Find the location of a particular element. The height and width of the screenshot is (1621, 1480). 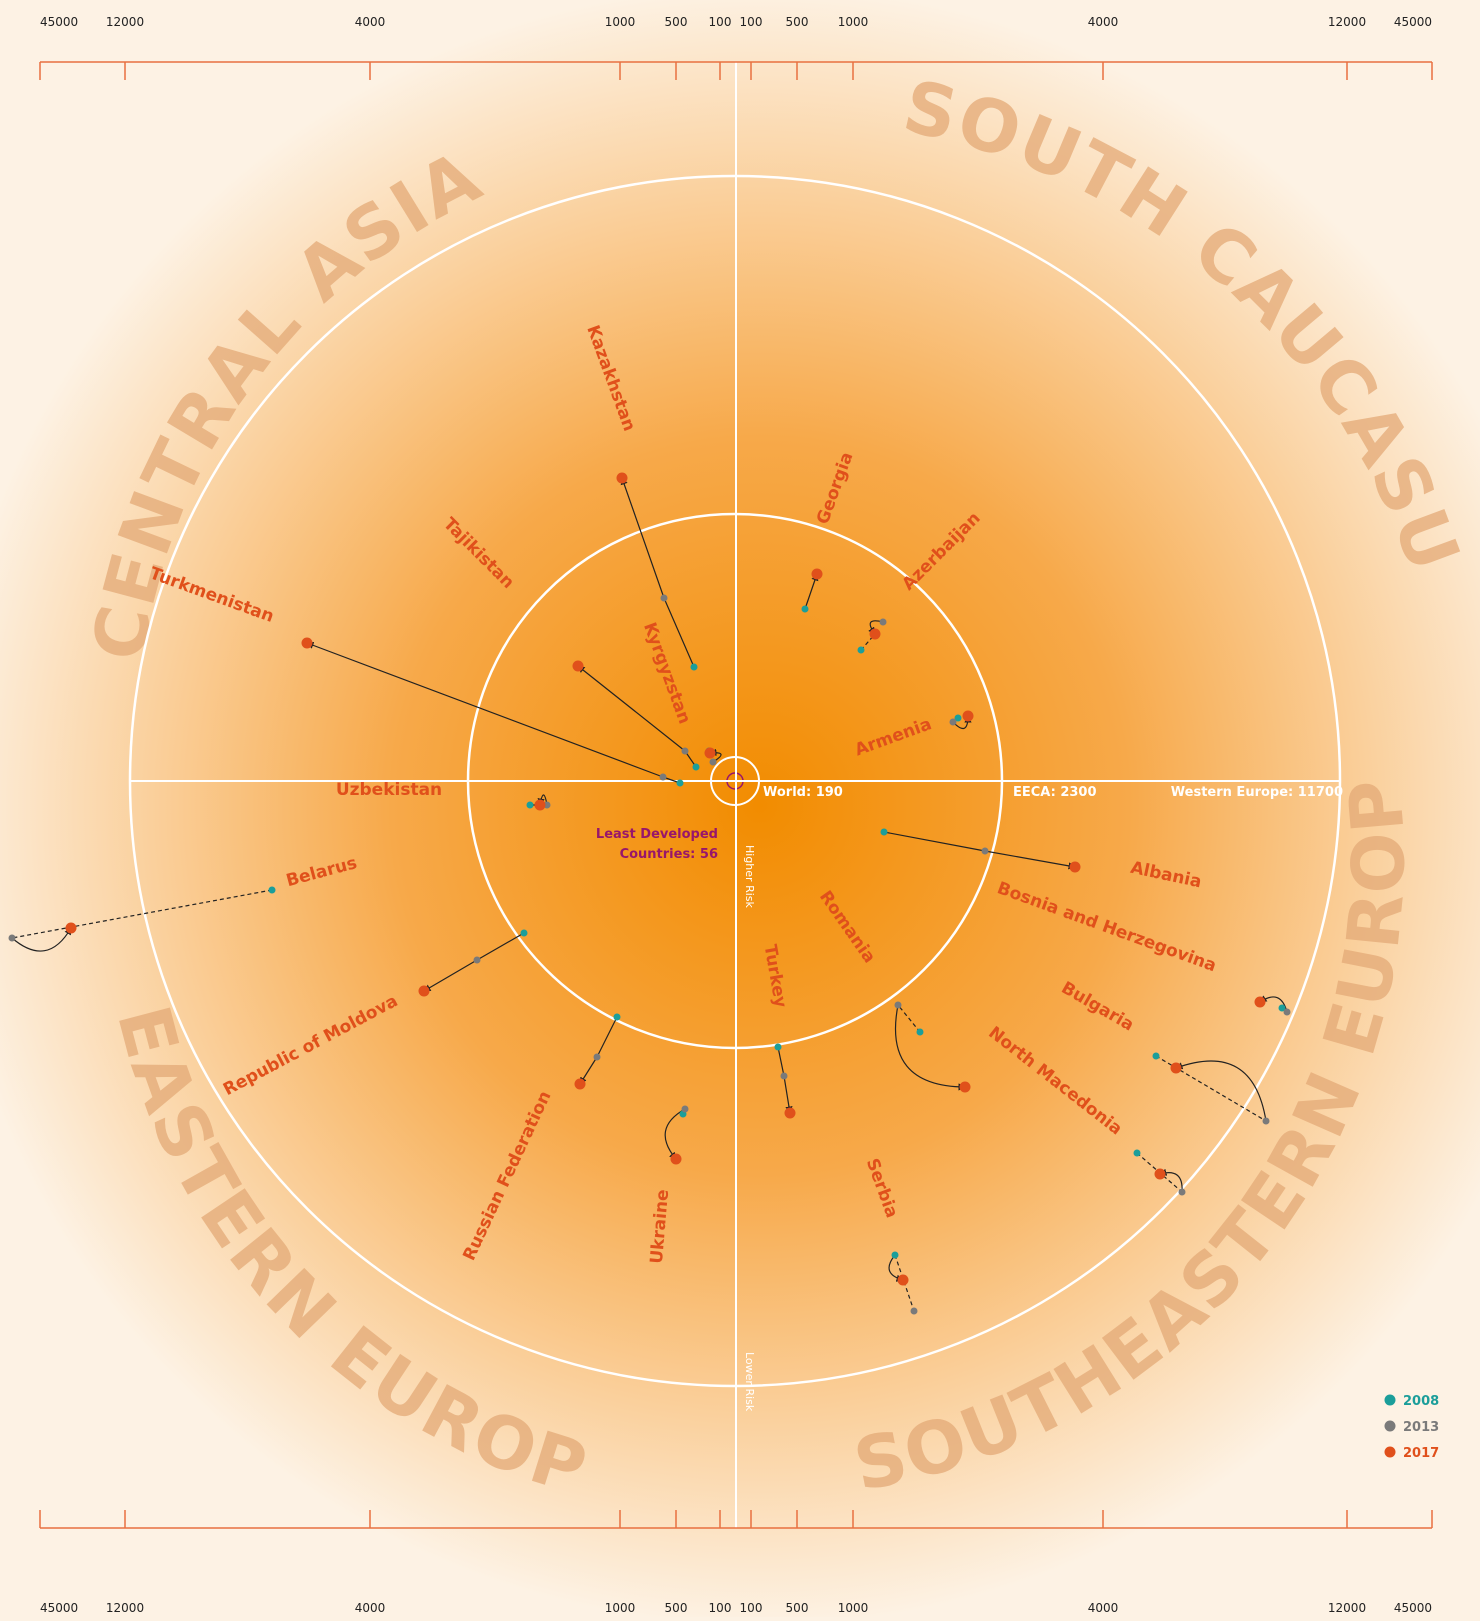

romania-point-2008 is located at coordinates (920, 1032).